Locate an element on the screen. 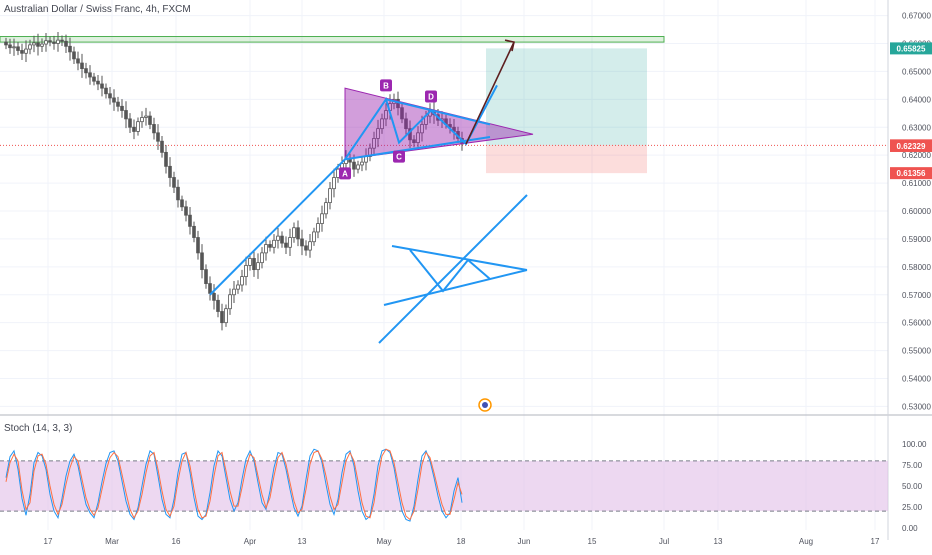 The height and width of the screenshot is (555, 932). price-tick-label: 0.63000 is located at coordinates (916, 127).